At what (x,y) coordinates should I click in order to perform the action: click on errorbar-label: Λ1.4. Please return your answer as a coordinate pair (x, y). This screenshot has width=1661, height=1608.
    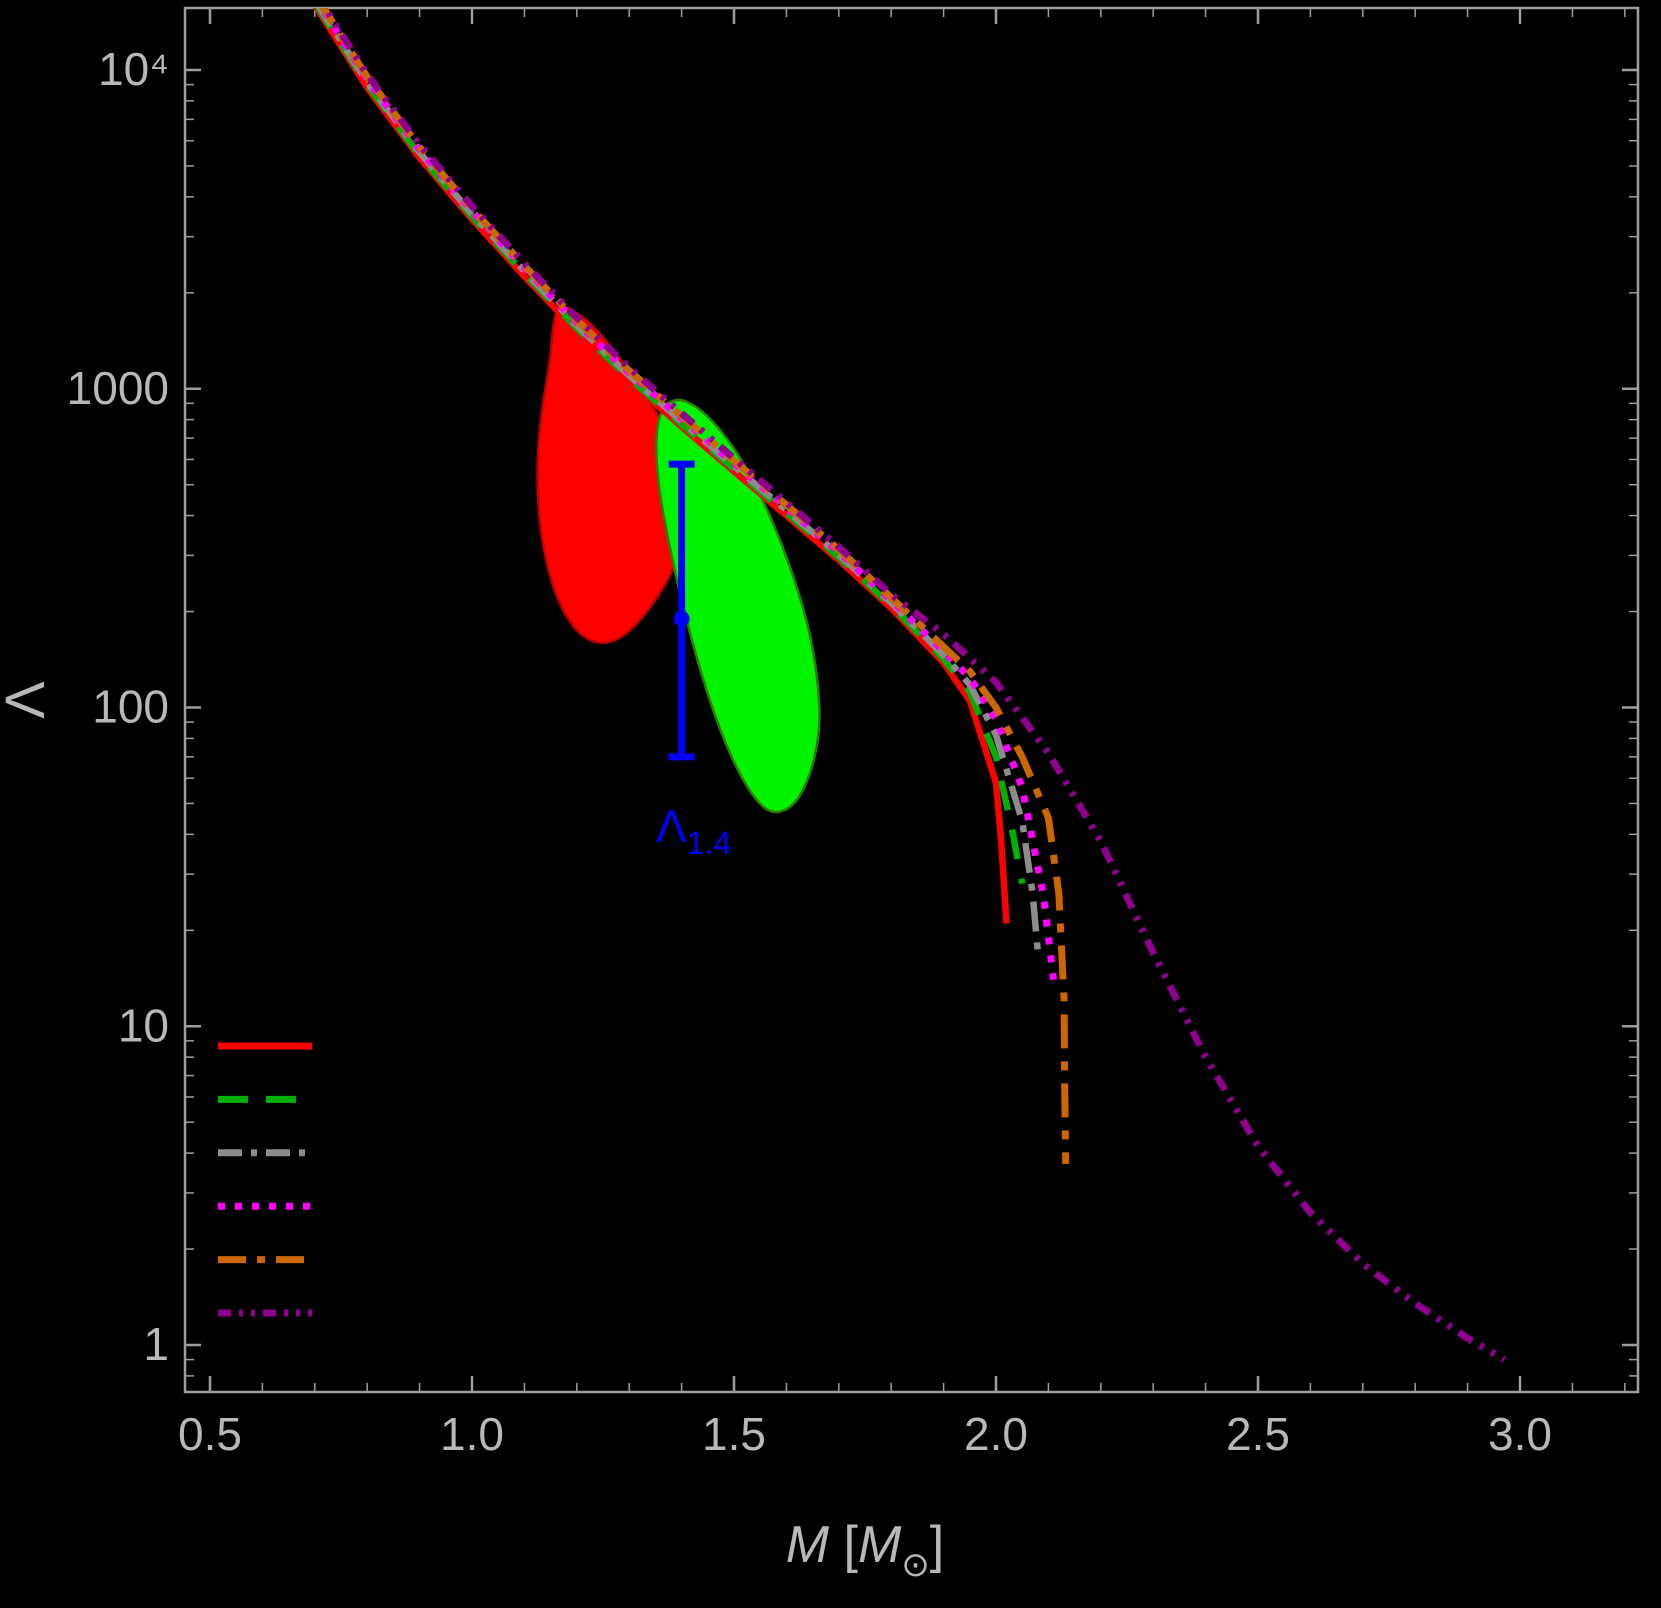
    Looking at the image, I should click on (693, 830).